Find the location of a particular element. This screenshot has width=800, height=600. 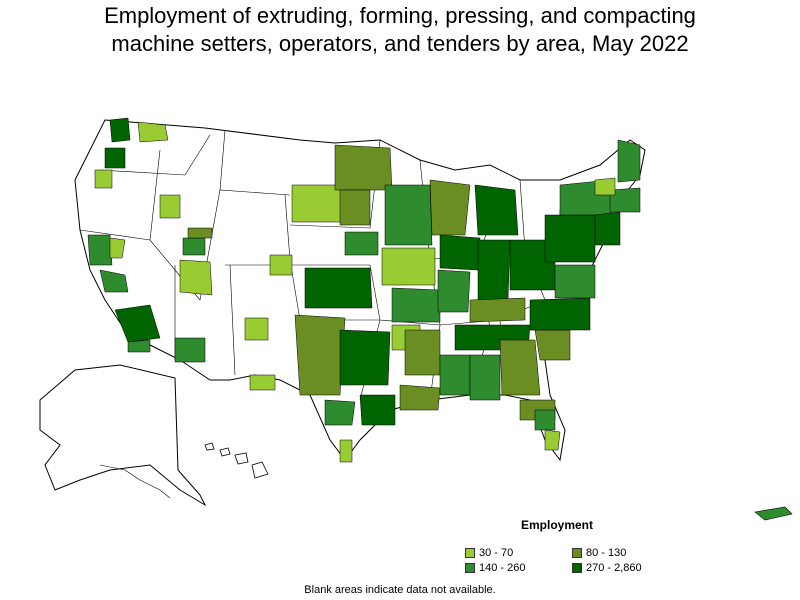

legend-label: 140 - 260 is located at coordinates (502, 568).